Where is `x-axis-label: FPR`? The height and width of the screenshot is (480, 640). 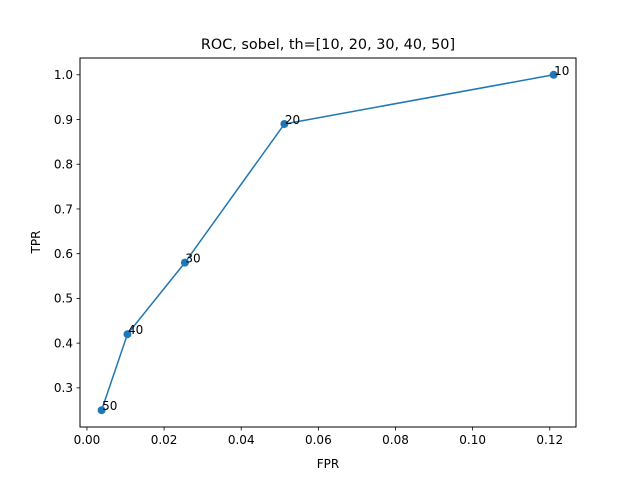 x-axis-label: FPR is located at coordinates (328, 464).